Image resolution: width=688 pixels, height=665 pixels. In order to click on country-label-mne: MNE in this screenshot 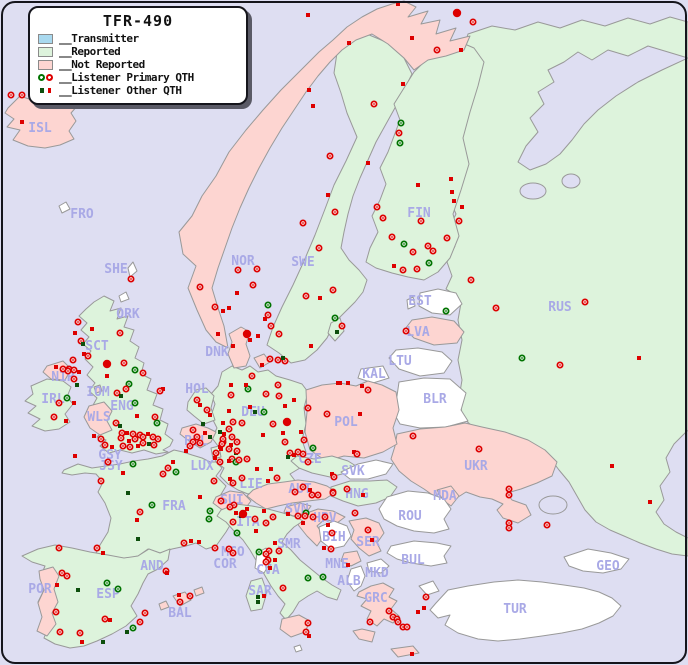, I will do `click(336, 564)`.